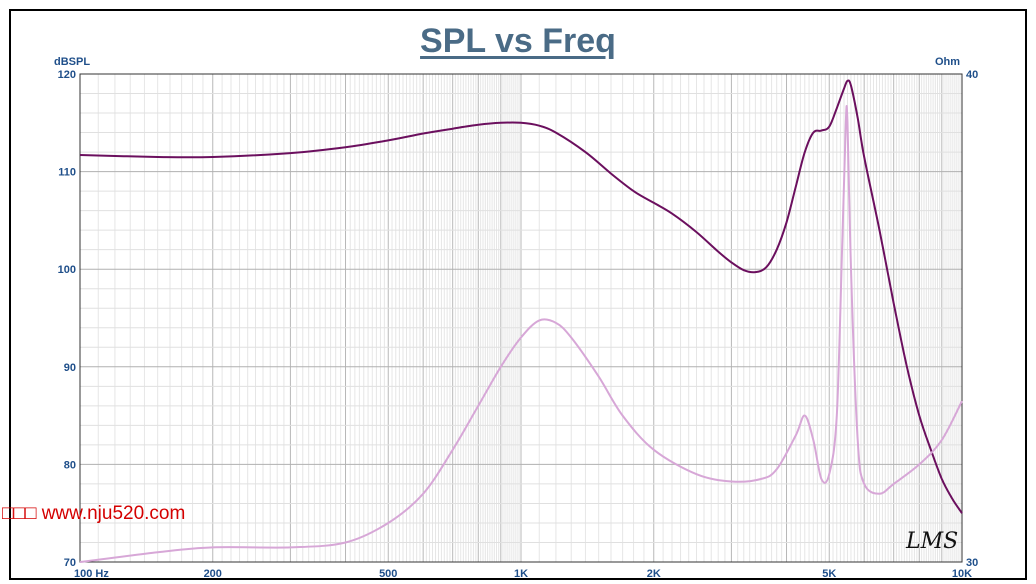  What do you see at coordinates (829, 574) in the screenshot?
I see `x-tick-label: 5K` at bounding box center [829, 574].